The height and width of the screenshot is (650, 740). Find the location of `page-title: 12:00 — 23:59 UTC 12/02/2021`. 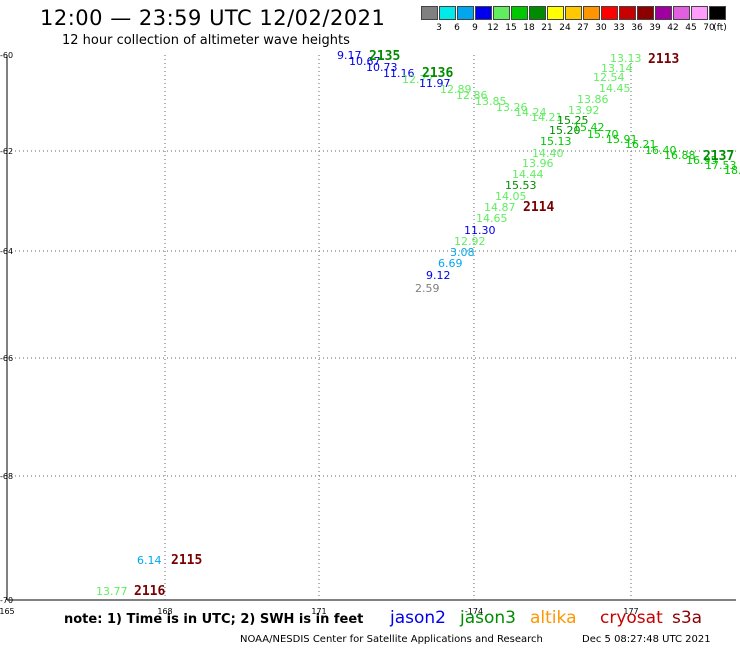

page-title: 12:00 — 23:59 UTC 12/02/2021 is located at coordinates (213, 18).